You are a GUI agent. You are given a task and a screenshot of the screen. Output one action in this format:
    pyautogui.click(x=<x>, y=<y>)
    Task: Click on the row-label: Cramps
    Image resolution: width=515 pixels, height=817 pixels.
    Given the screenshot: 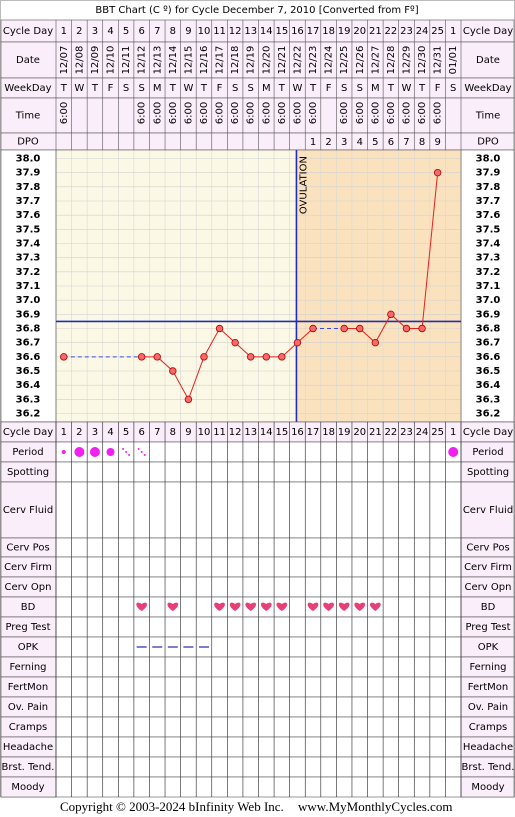 What is the action you would take?
    pyautogui.click(x=488, y=727)
    